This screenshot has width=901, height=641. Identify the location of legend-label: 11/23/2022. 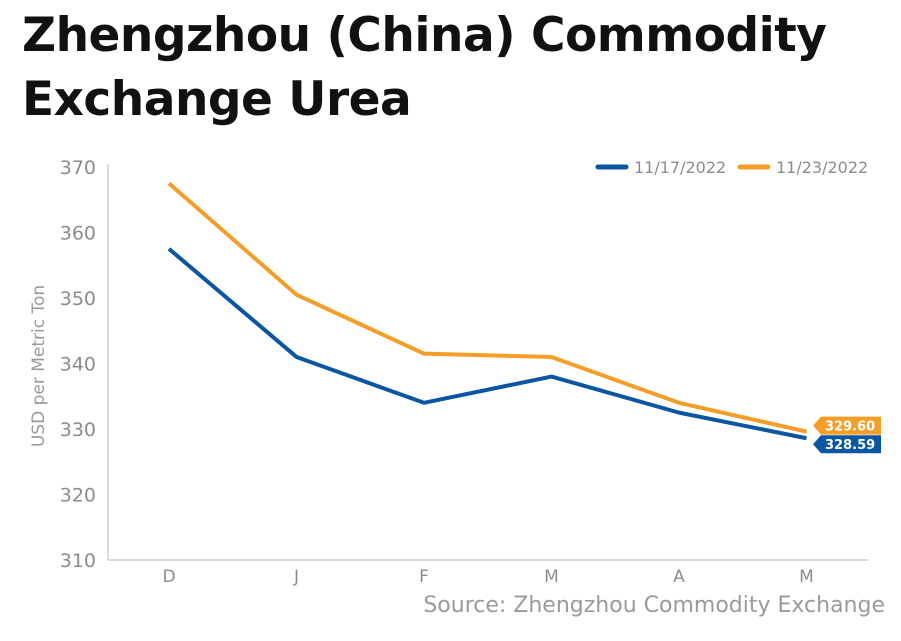
(822, 167).